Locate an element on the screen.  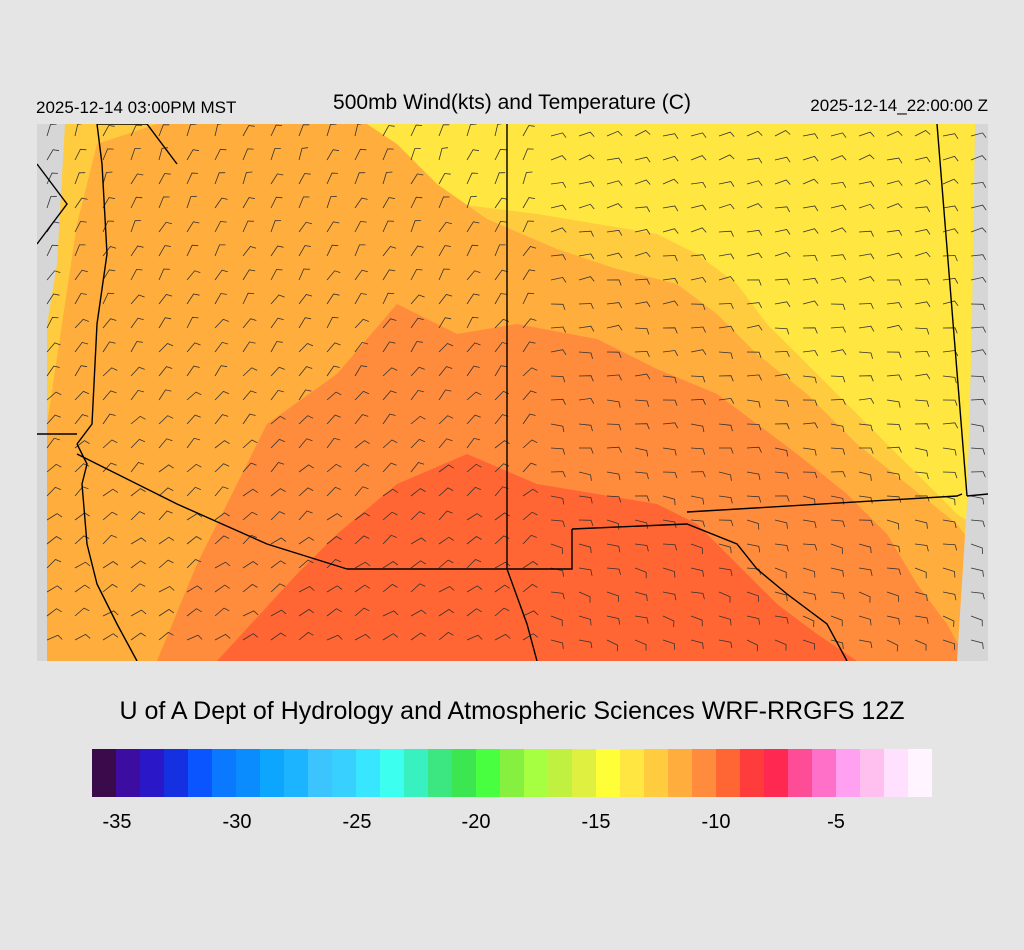
boundary-arizona-california is located at coordinates (107, 552).